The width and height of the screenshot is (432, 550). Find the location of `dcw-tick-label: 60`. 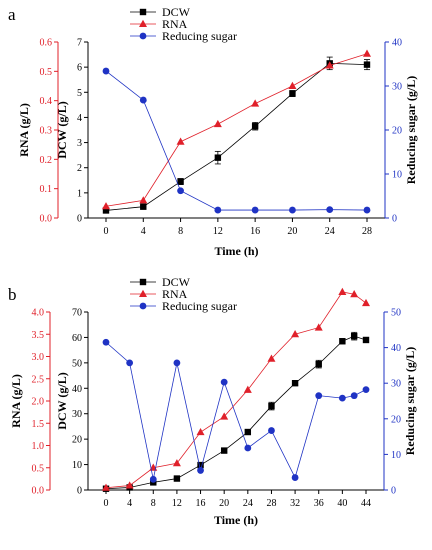

dcw-tick-label: 60 is located at coordinates (77, 338).